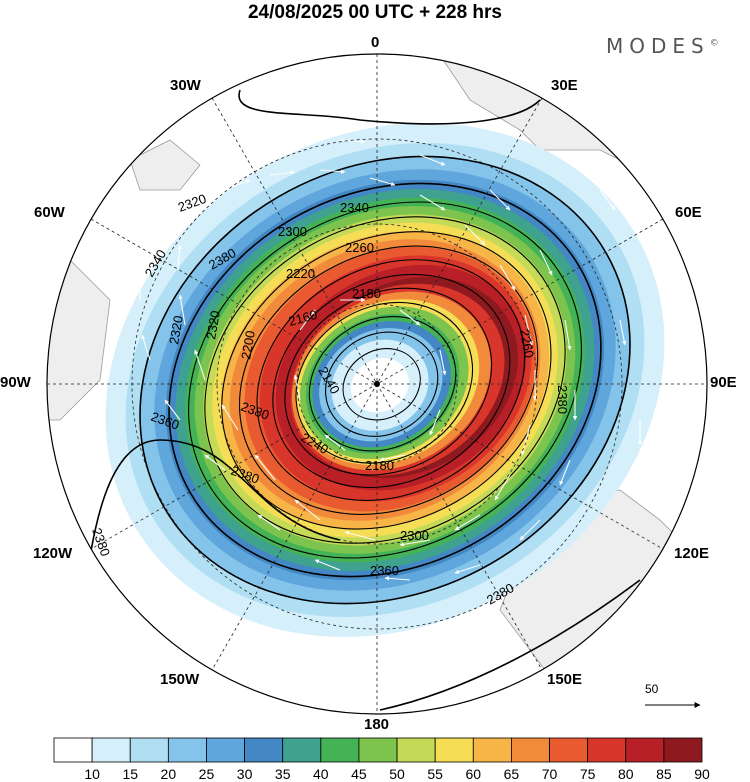 This screenshot has height=782, width=750. I want to click on colorbar-tick-label: 20, so click(168, 774).